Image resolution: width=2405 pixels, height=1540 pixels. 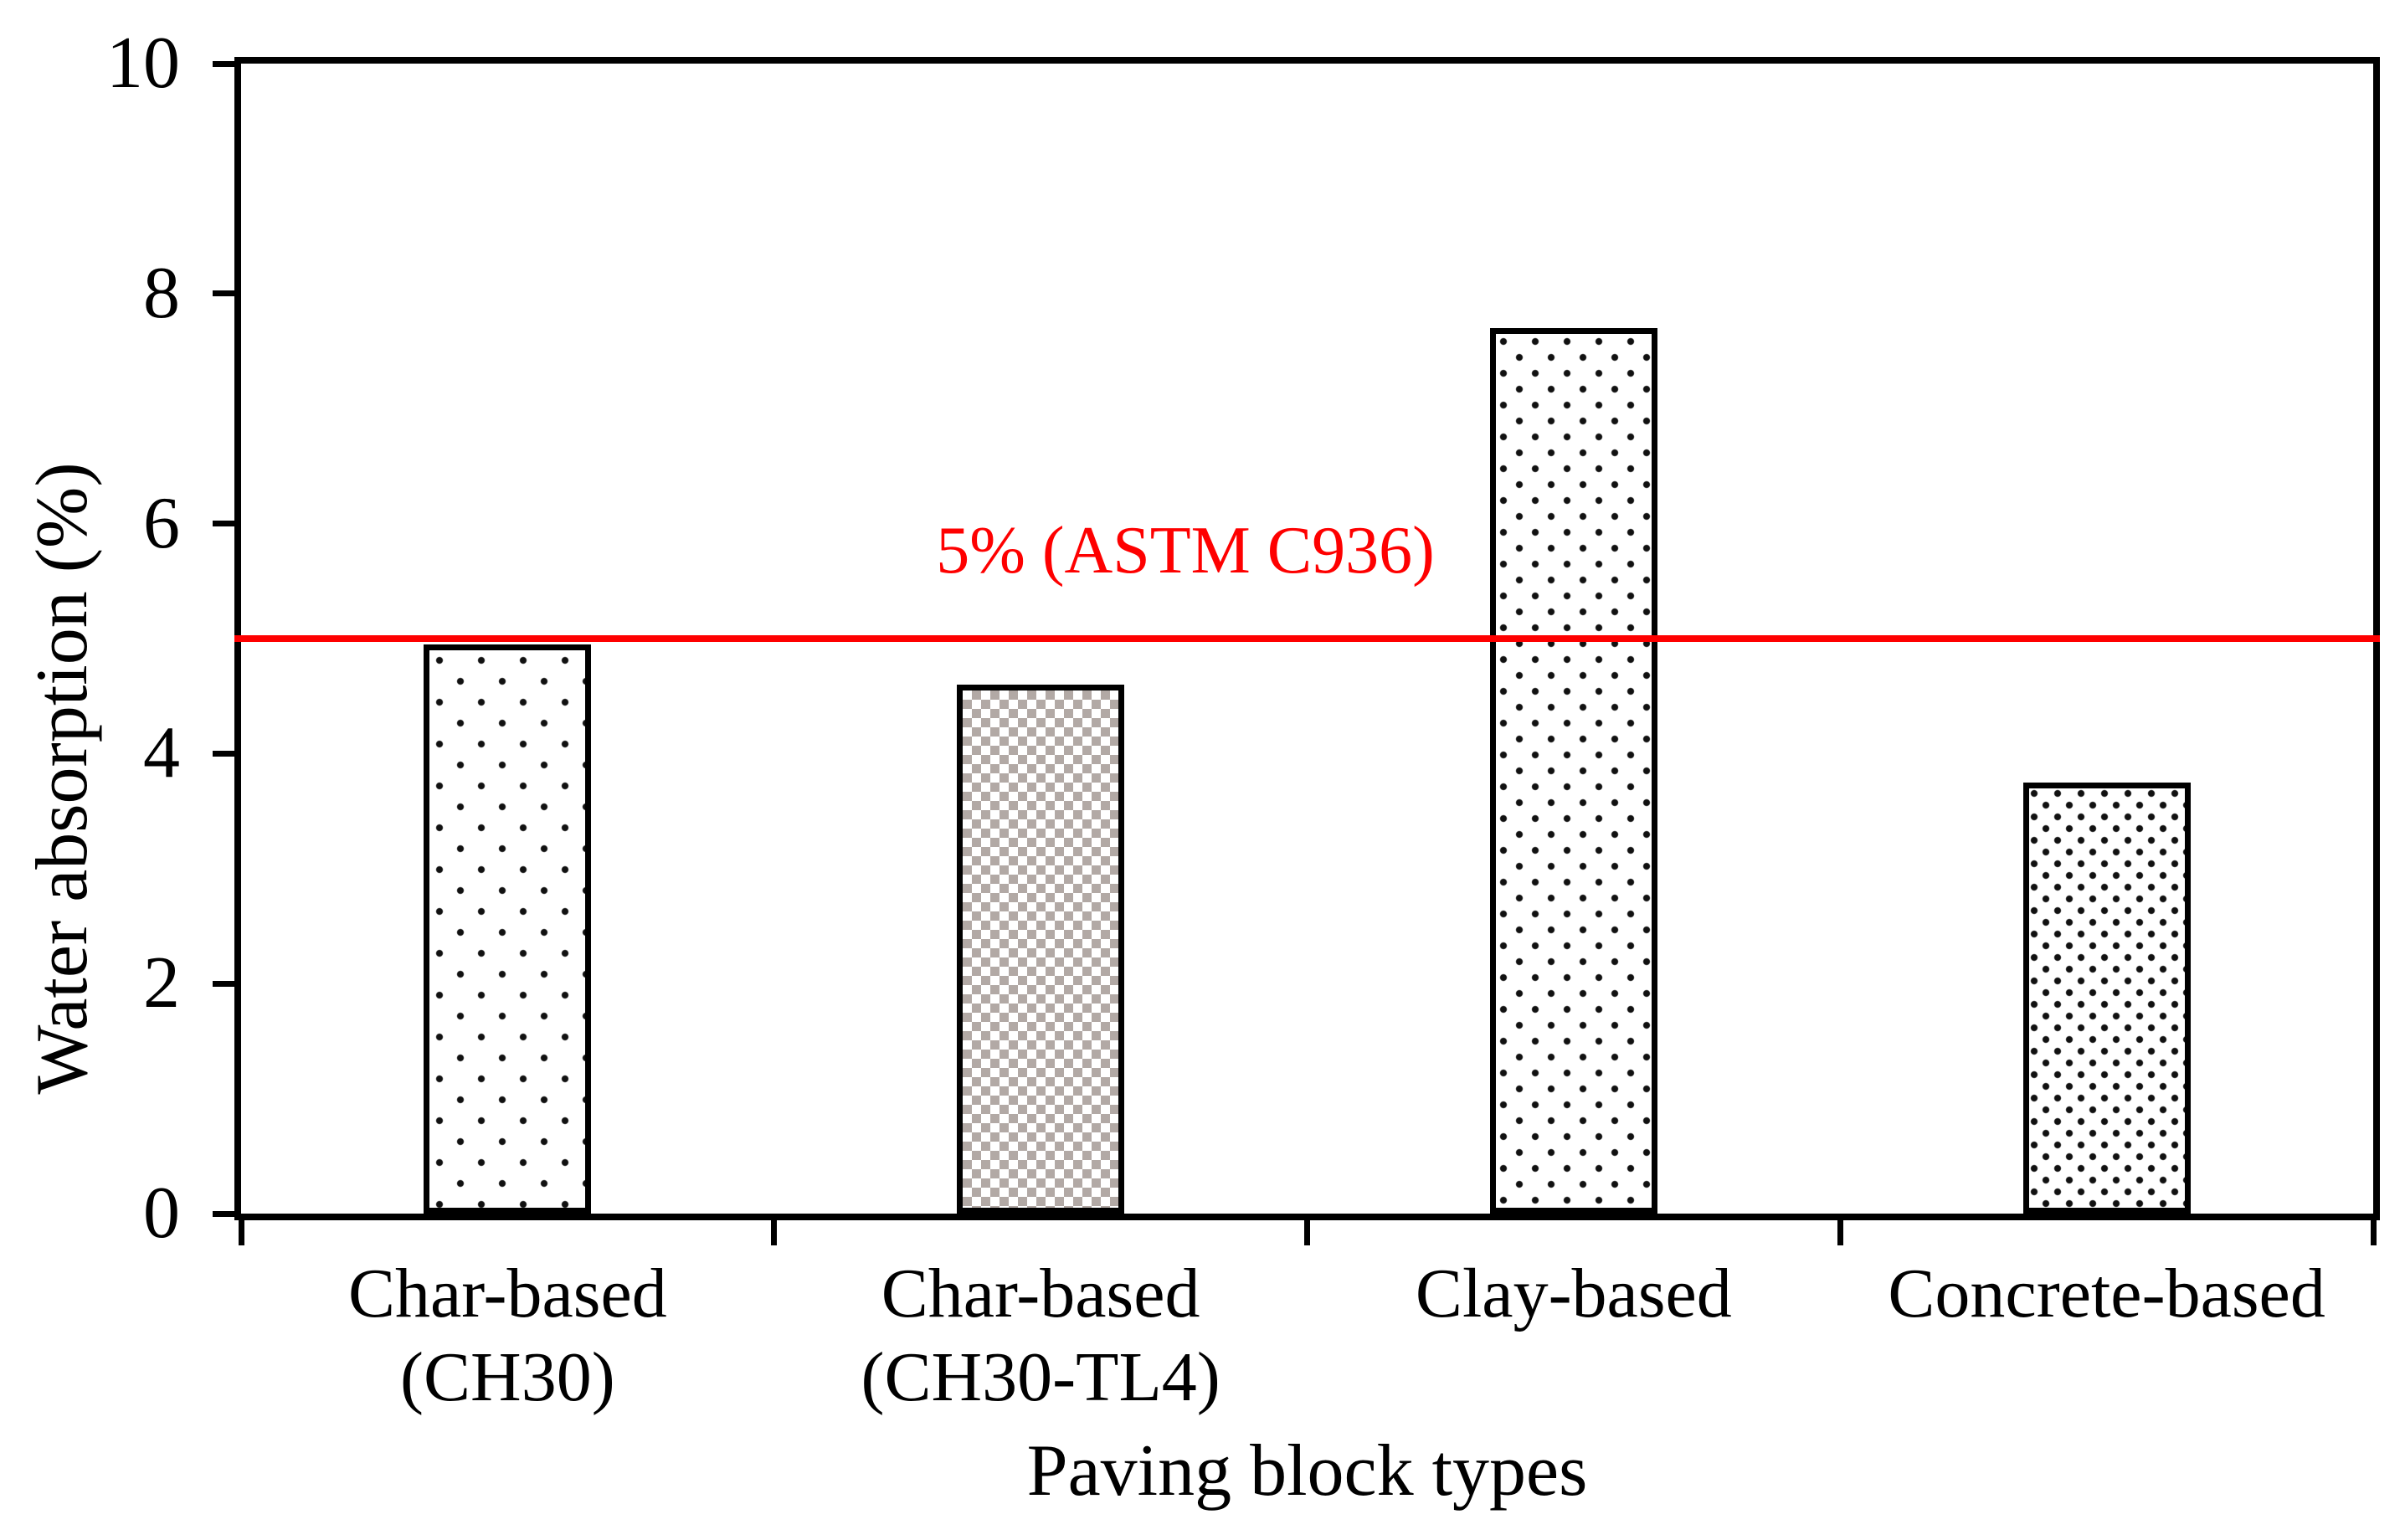 What do you see at coordinates (1307, 1471) in the screenshot?
I see `x-axis-title: Paving block types` at bounding box center [1307, 1471].